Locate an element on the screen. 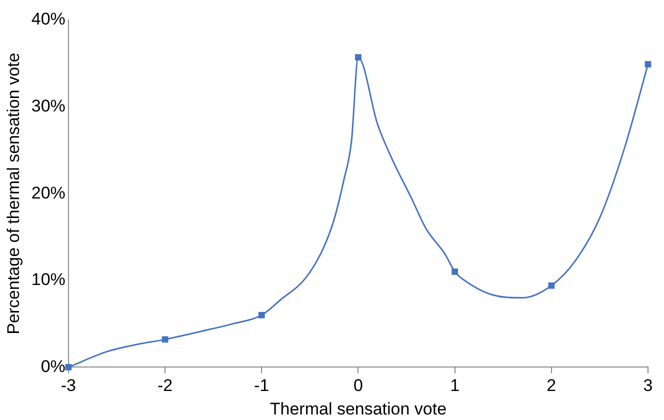  y-tick-label: 0% is located at coordinates (53, 366).